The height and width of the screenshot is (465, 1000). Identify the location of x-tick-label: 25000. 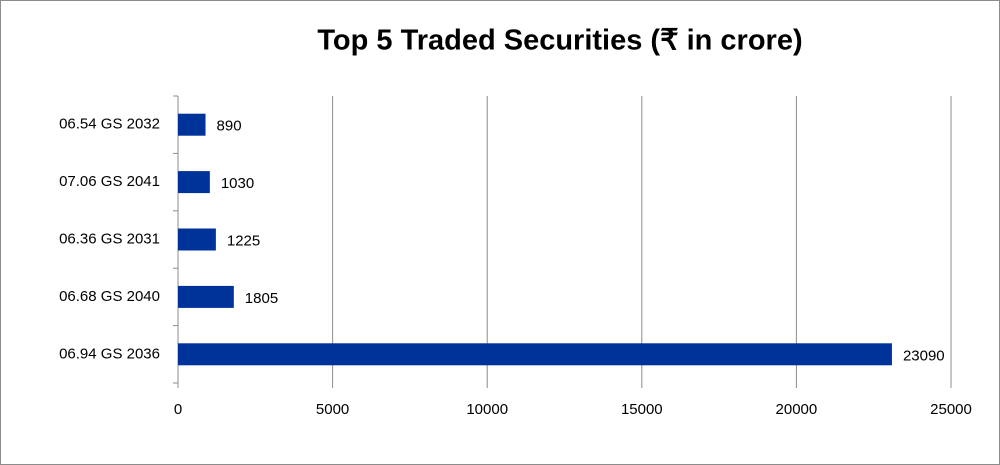
(951, 409).